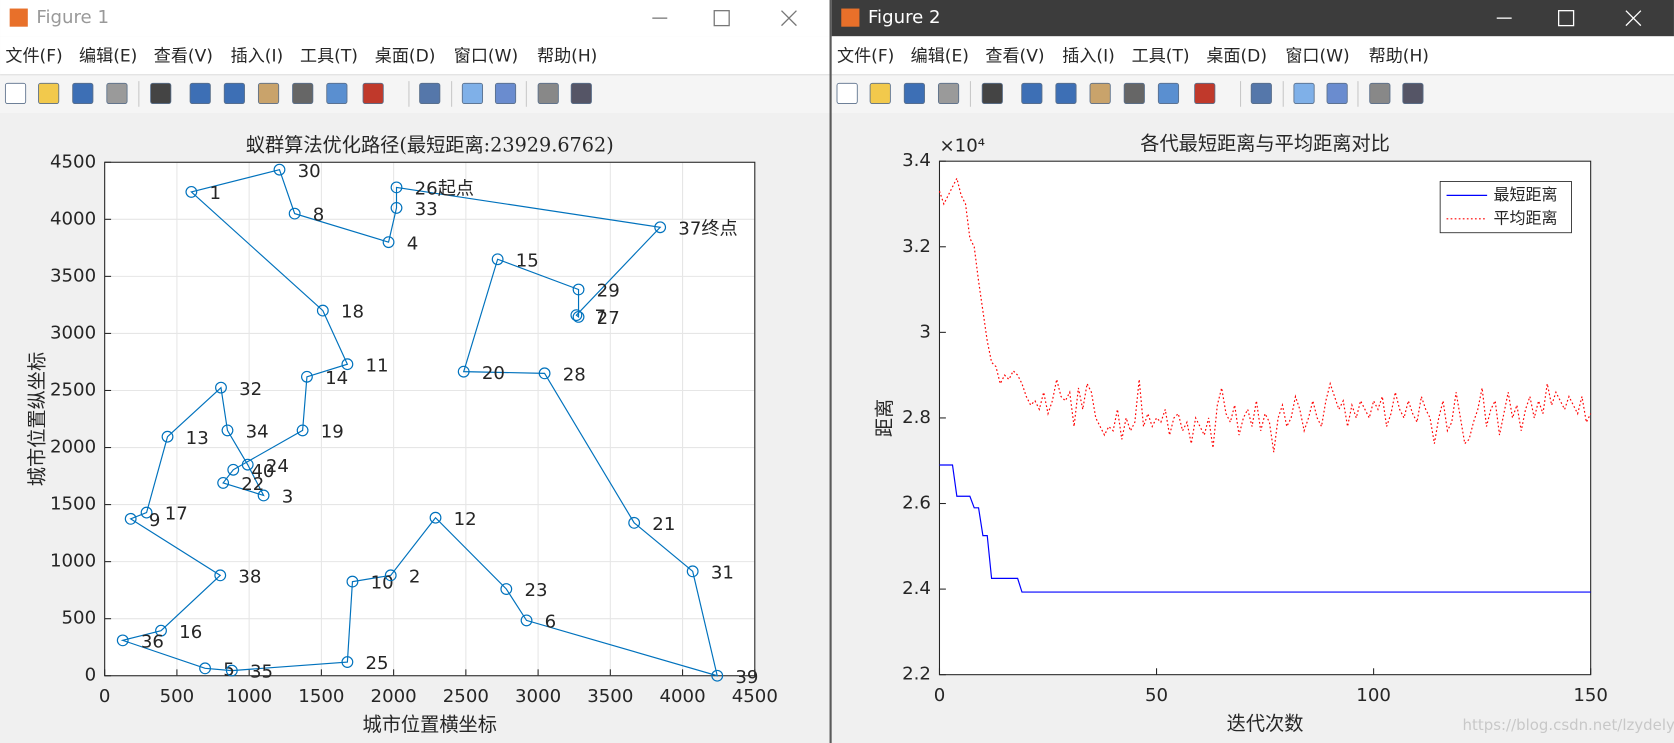 The height and width of the screenshot is (743, 1674). I want to click on point-label: 32, so click(250, 389).